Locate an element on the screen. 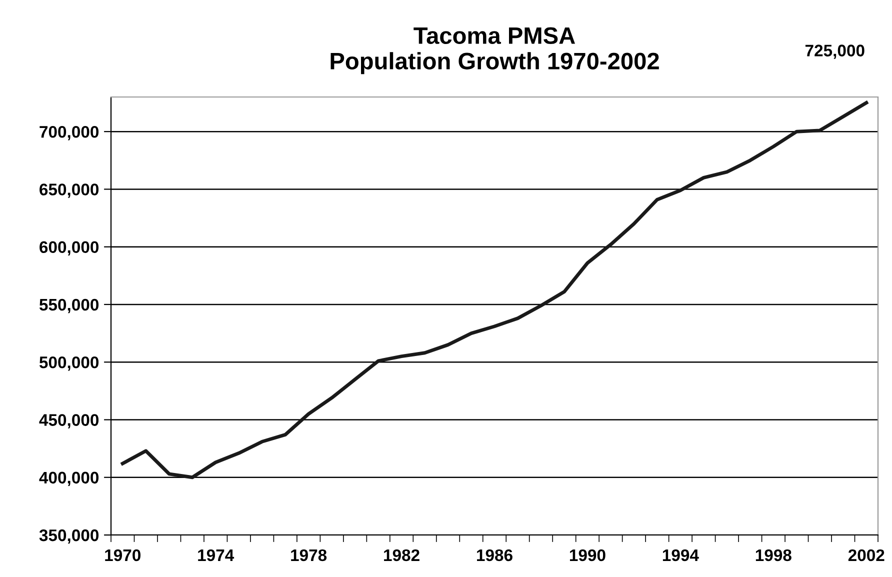 Image resolution: width=892 pixels, height=577 pixels. x-tick-label: 1990 is located at coordinates (588, 555).